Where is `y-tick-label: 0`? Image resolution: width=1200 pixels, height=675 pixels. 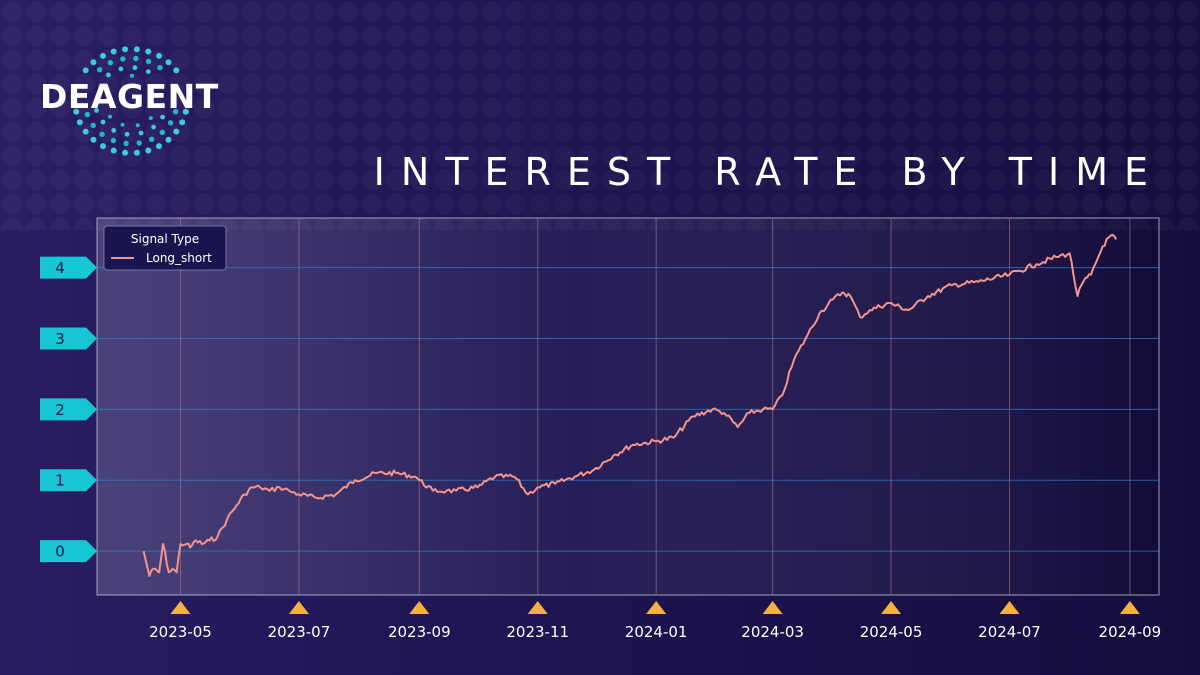
y-tick-label: 0 is located at coordinates (60, 552).